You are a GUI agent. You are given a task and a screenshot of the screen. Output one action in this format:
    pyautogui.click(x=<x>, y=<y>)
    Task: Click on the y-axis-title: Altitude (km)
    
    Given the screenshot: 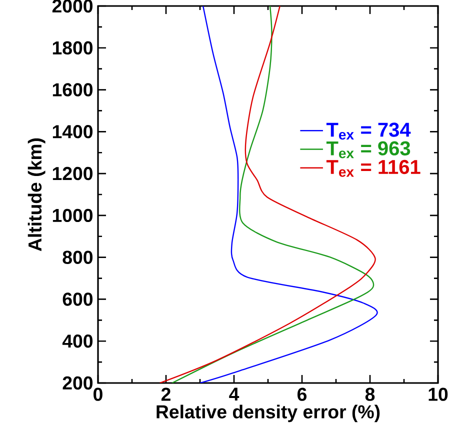 What is the action you would take?
    pyautogui.click(x=37, y=195)
    